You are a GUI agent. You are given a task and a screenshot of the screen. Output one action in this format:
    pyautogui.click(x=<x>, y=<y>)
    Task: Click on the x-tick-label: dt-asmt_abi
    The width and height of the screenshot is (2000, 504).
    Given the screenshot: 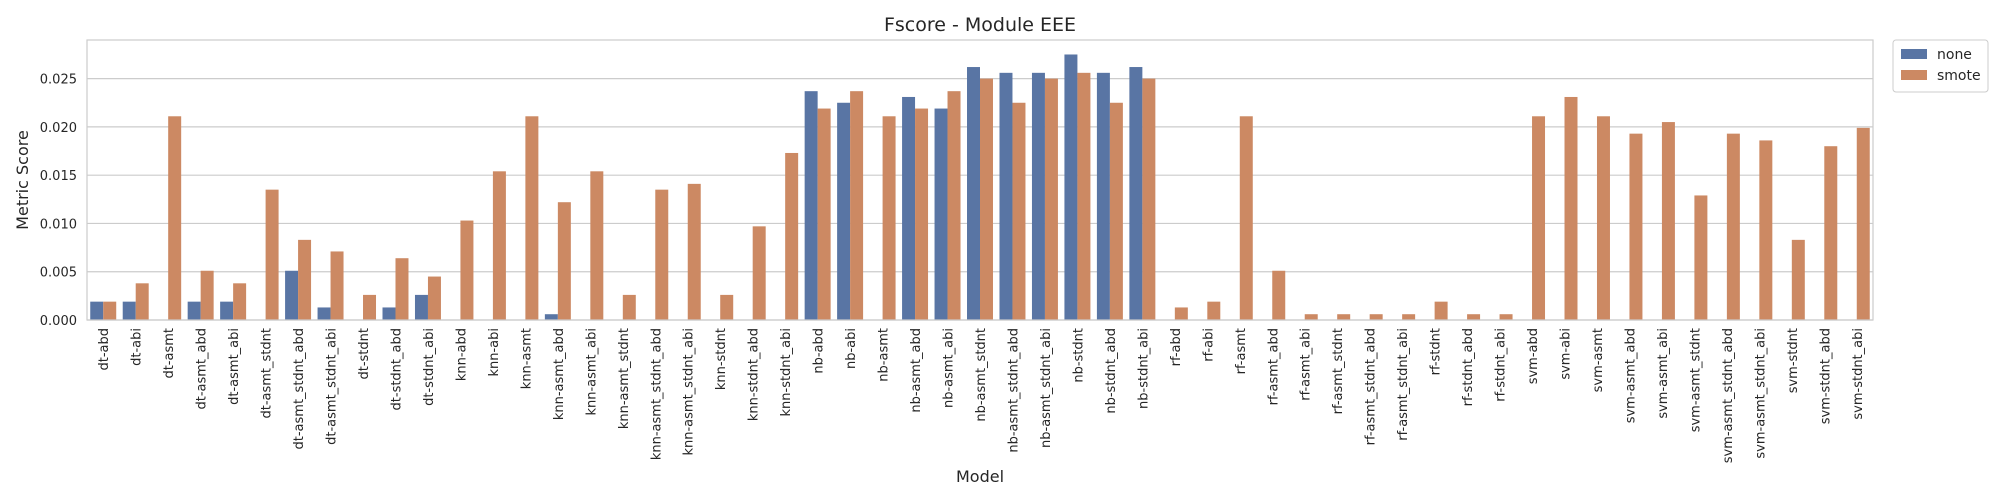 What is the action you would take?
    pyautogui.click(x=234, y=366)
    